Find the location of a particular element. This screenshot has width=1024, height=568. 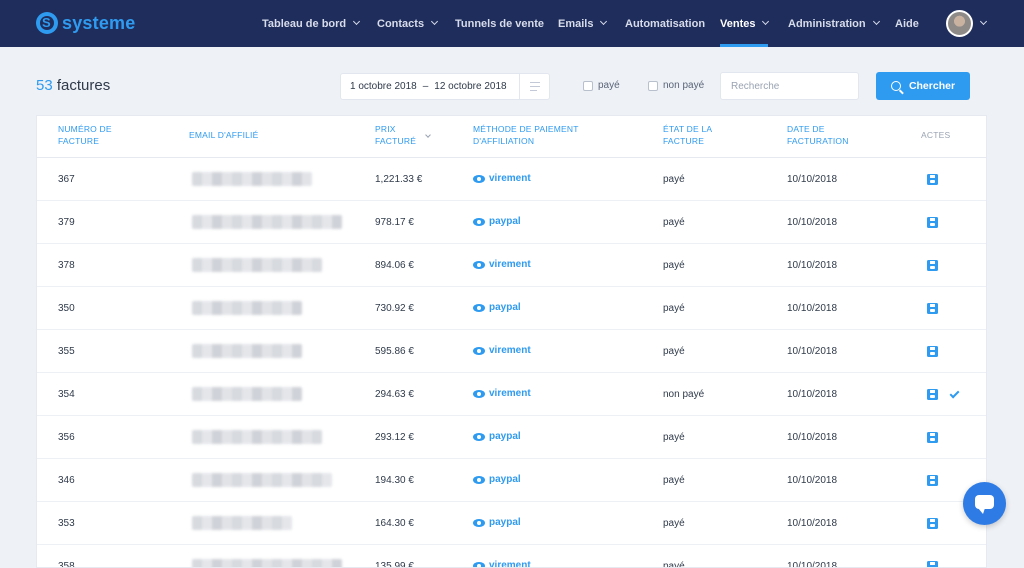

invoice-price: 595.86 € is located at coordinates (394, 351).